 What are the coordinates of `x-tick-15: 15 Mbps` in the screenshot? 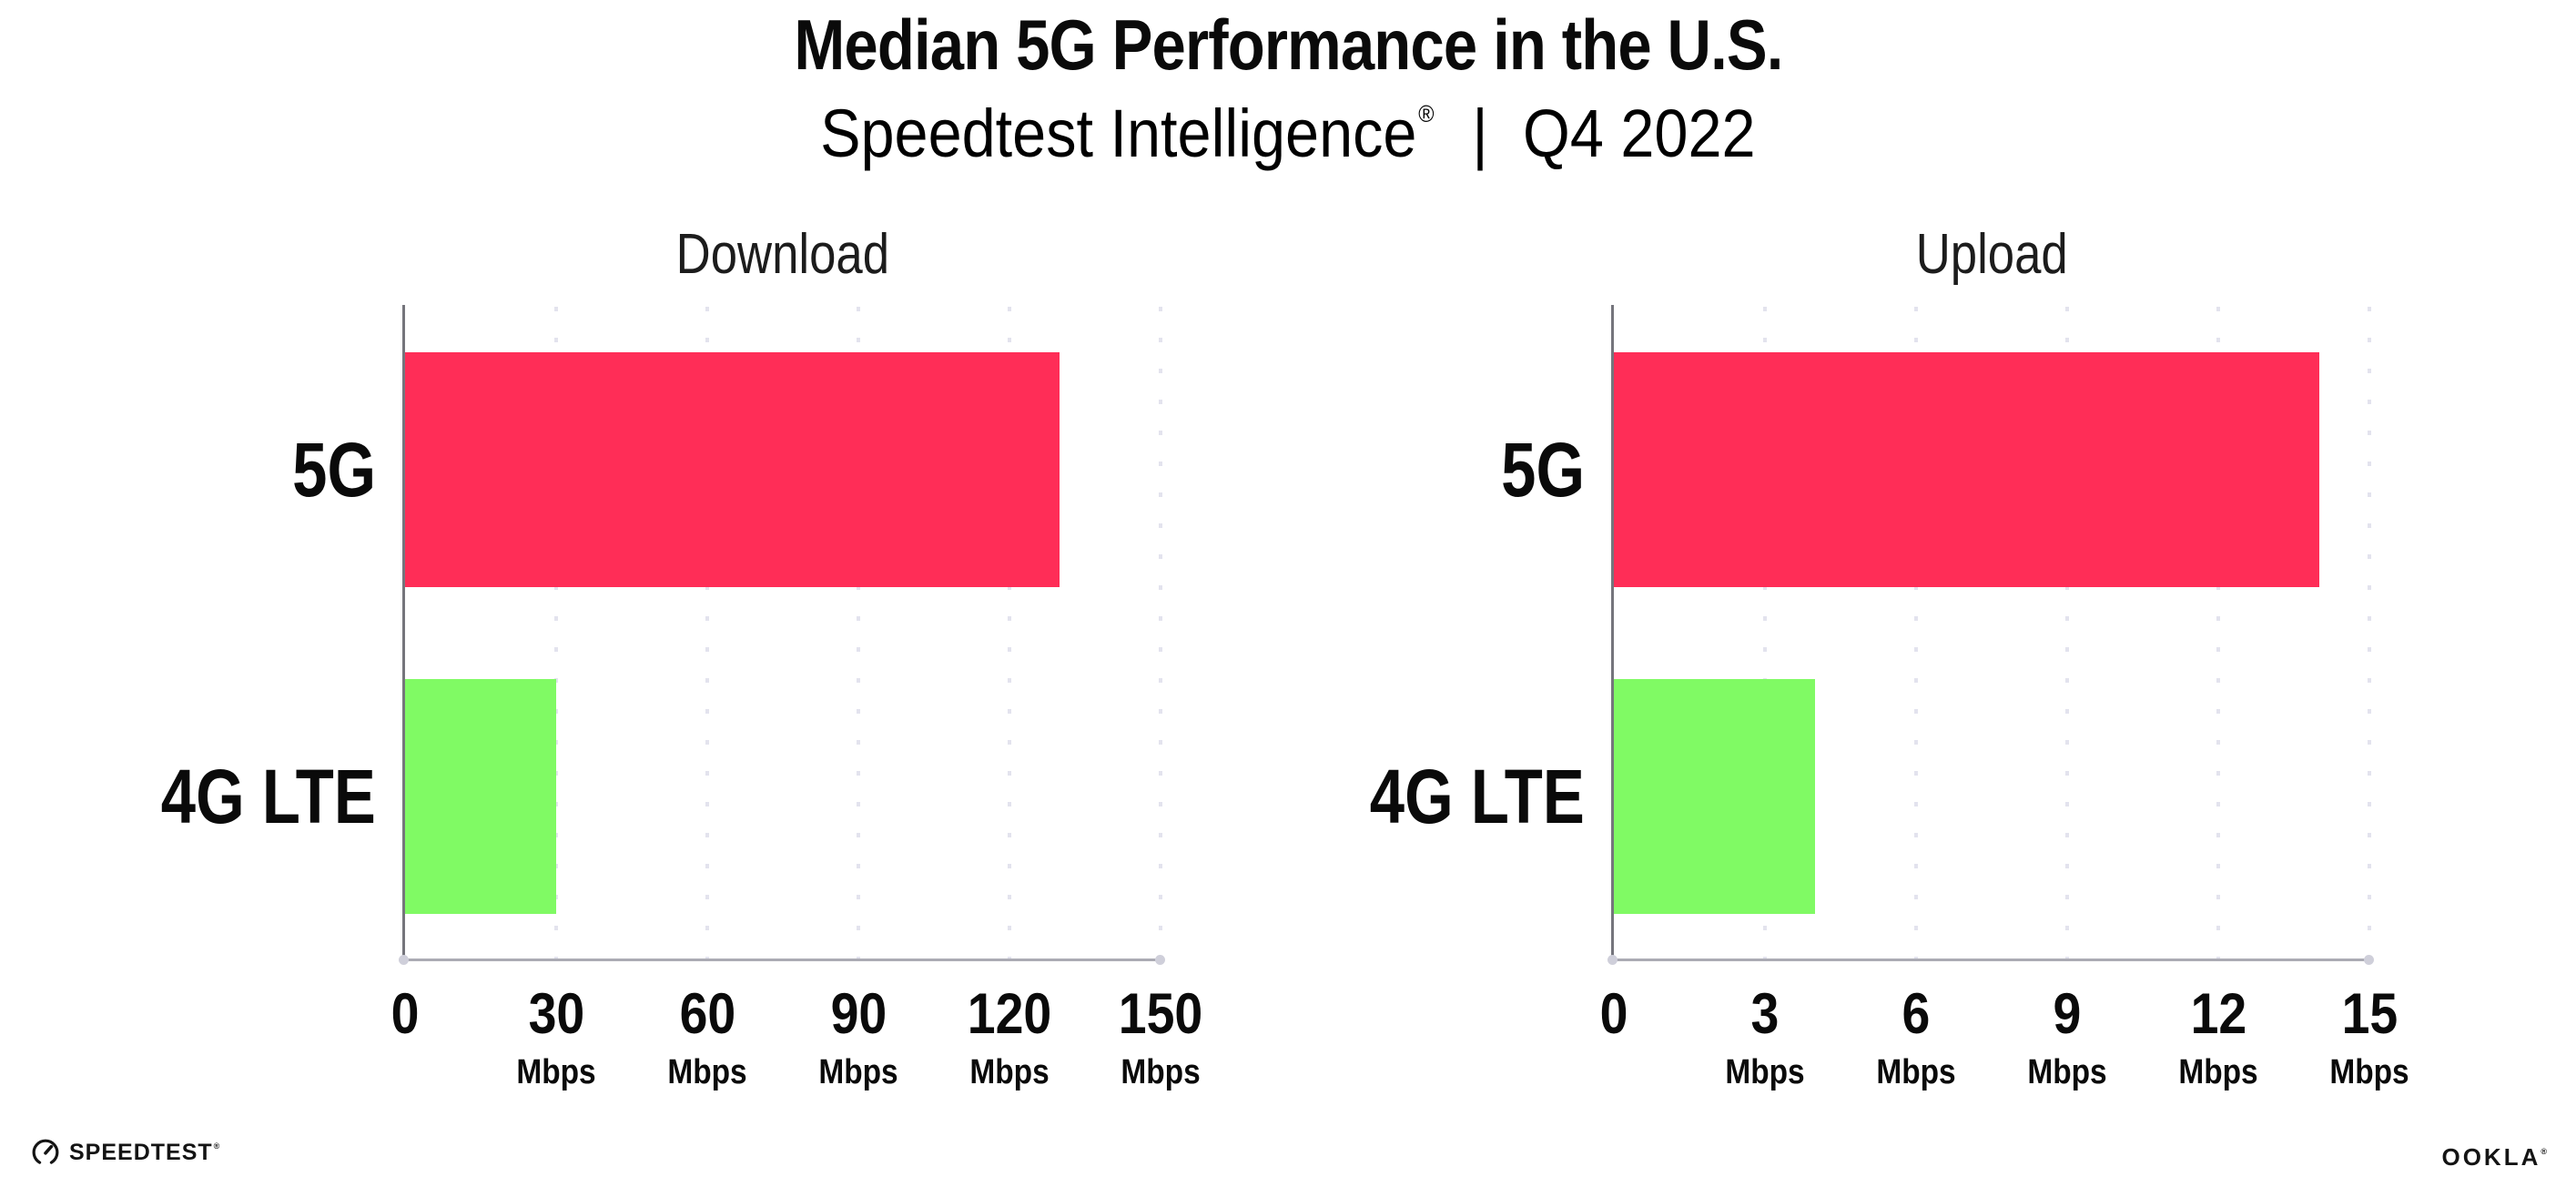 It's located at (2369, 1036).